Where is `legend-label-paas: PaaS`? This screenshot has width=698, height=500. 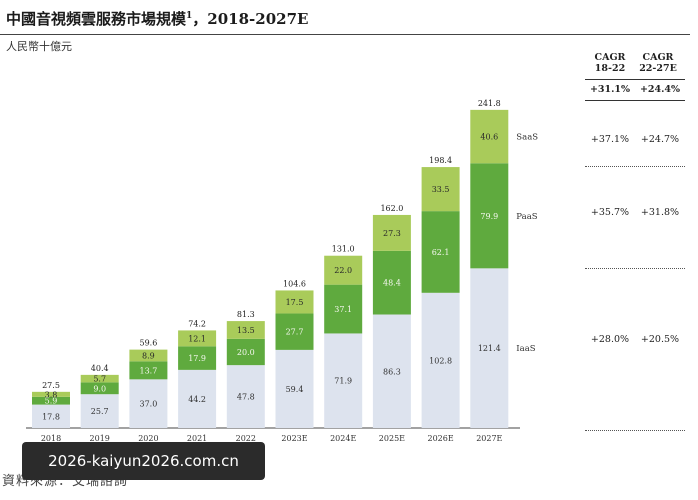
legend-label-paas: PaaS is located at coordinates (526, 217).